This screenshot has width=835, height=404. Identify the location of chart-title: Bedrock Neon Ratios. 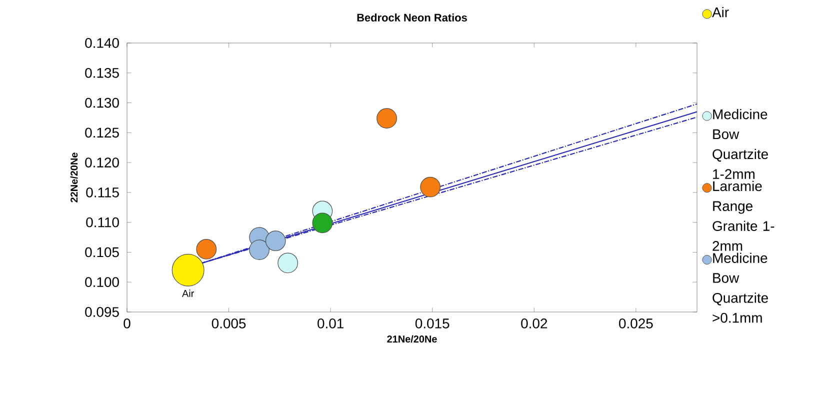
(412, 17).